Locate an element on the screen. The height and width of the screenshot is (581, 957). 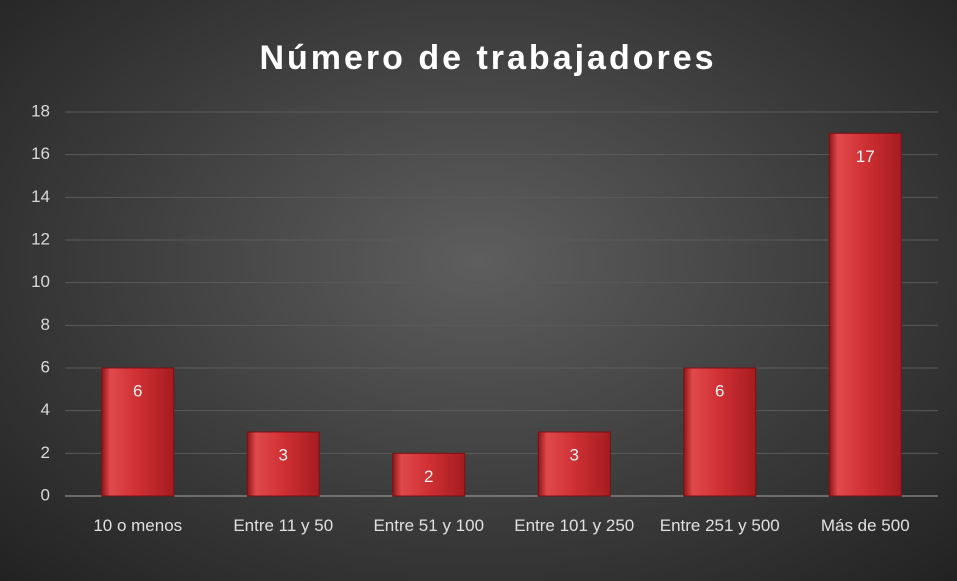
y-tick-label: 4 is located at coordinates (45, 409).